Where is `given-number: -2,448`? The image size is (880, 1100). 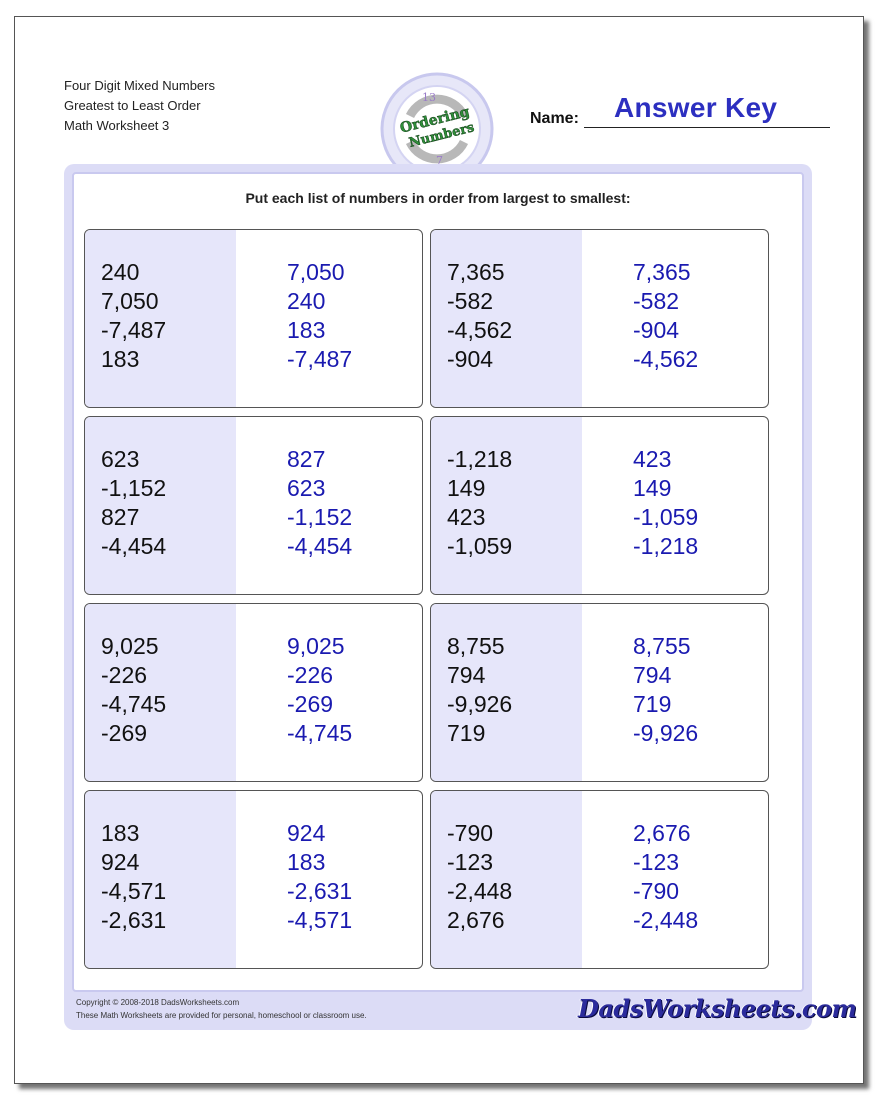
given-number: -2,448 is located at coordinates (480, 891).